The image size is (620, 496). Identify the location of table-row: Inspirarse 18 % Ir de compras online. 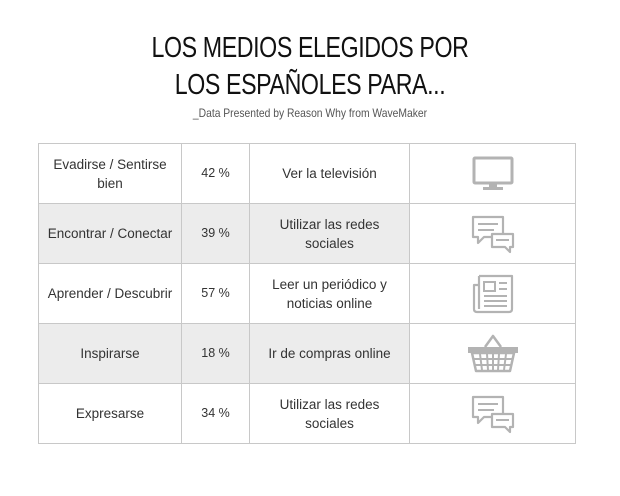
(307, 353).